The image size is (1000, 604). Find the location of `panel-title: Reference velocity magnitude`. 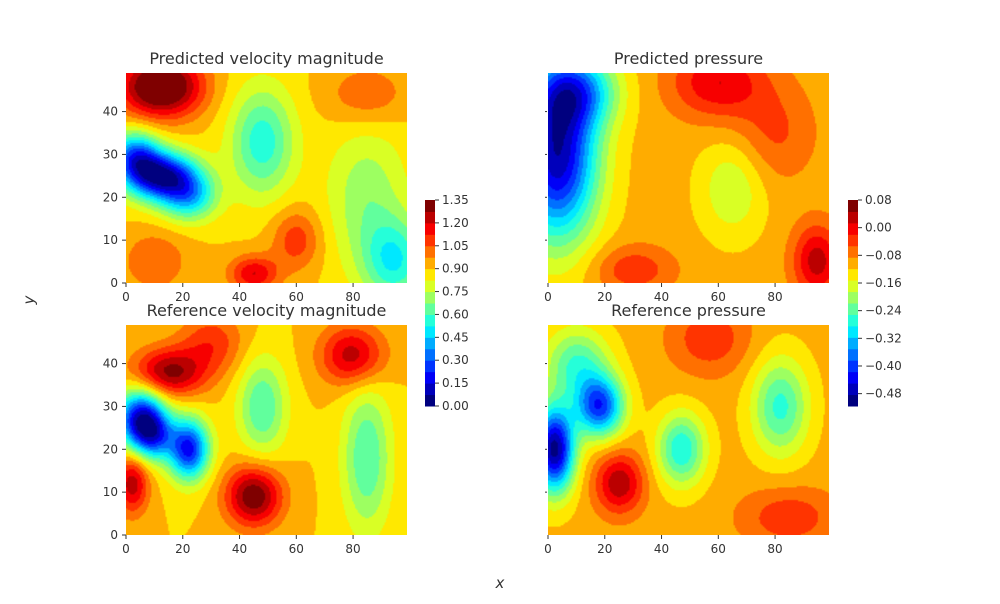

panel-title: Reference velocity magnitude is located at coordinates (267, 310).